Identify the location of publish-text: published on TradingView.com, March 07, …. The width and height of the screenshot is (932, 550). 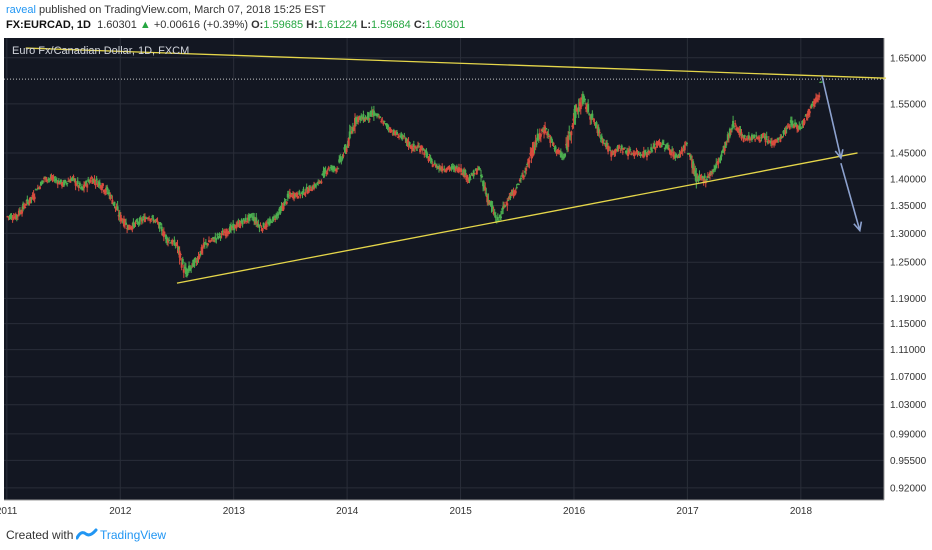
(182, 10).